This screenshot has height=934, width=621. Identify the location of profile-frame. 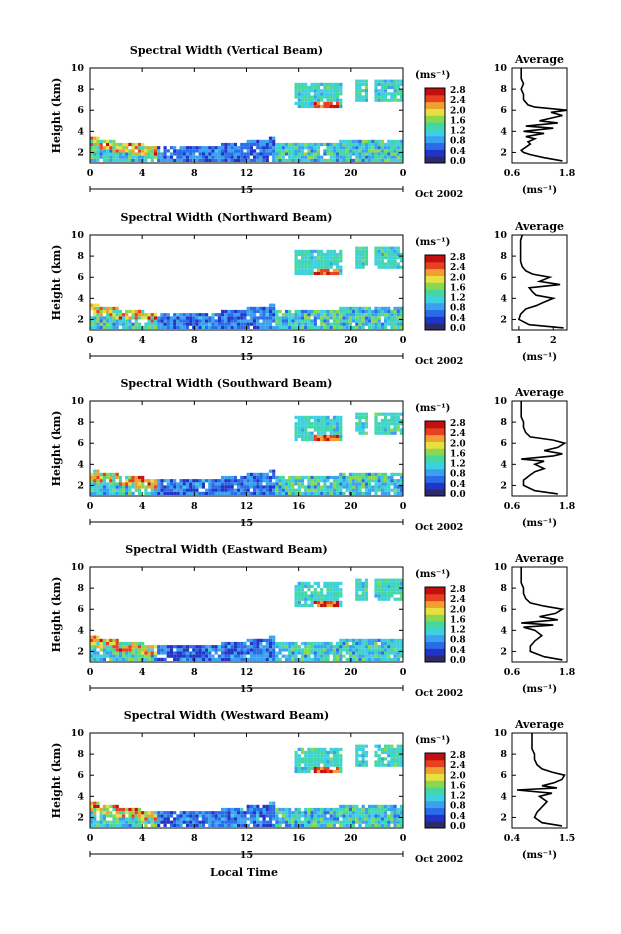
(539, 780).